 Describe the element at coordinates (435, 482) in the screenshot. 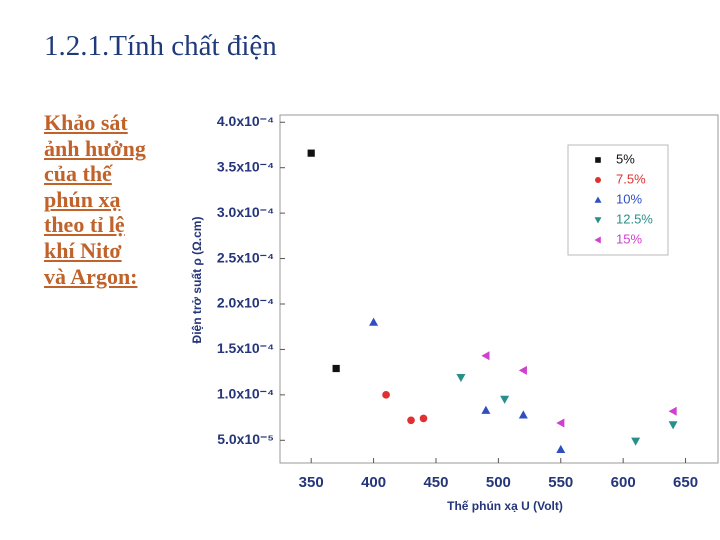

I see `x-tick-label: 450` at that location.